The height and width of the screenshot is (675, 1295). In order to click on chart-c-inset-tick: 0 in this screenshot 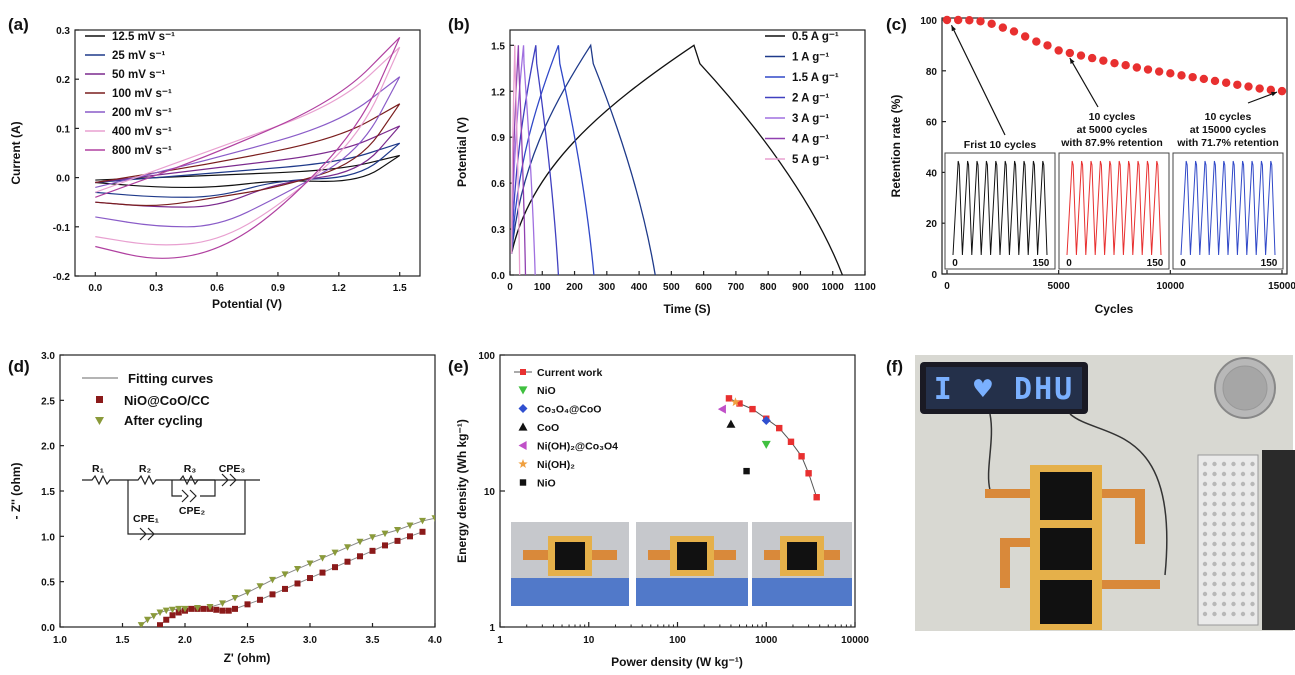, I will do `click(1069, 263)`.